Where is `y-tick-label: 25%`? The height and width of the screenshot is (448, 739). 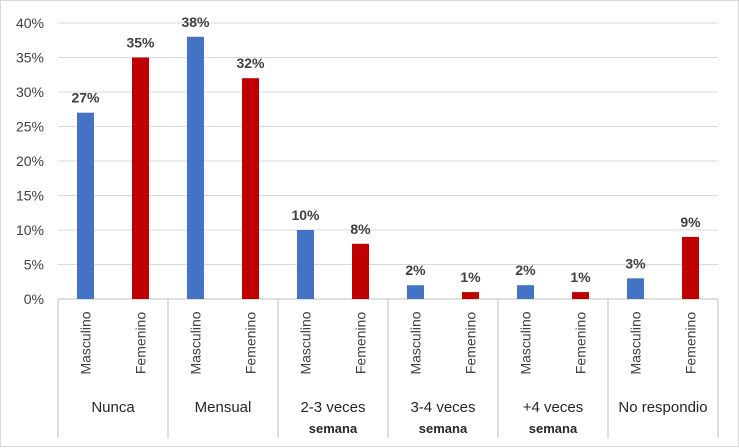 y-tick-label: 25% is located at coordinates (30, 127).